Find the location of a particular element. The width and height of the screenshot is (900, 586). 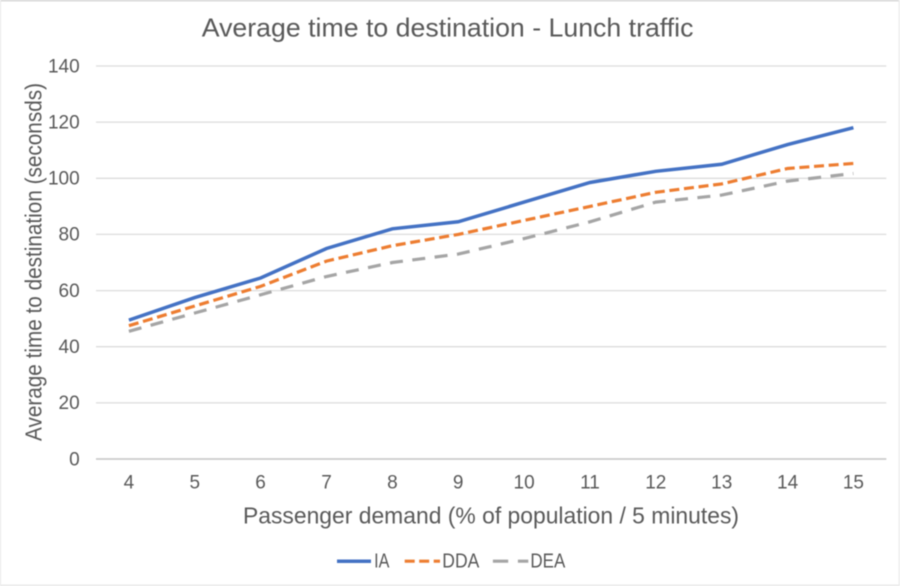

svg-text: IA is located at coordinates (382, 562).